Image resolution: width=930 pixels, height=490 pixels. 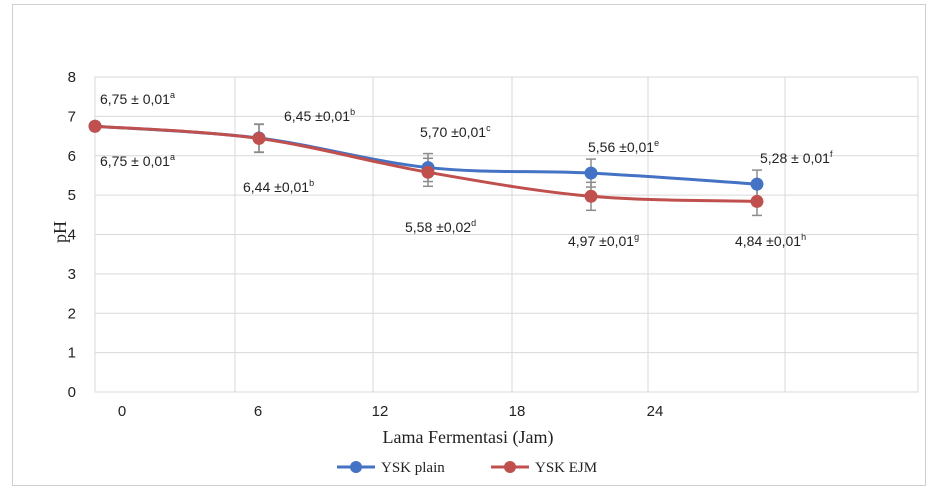 What do you see at coordinates (137, 160) in the screenshot?
I see `data-label-1-0: 6,75 ± 0,01a` at bounding box center [137, 160].